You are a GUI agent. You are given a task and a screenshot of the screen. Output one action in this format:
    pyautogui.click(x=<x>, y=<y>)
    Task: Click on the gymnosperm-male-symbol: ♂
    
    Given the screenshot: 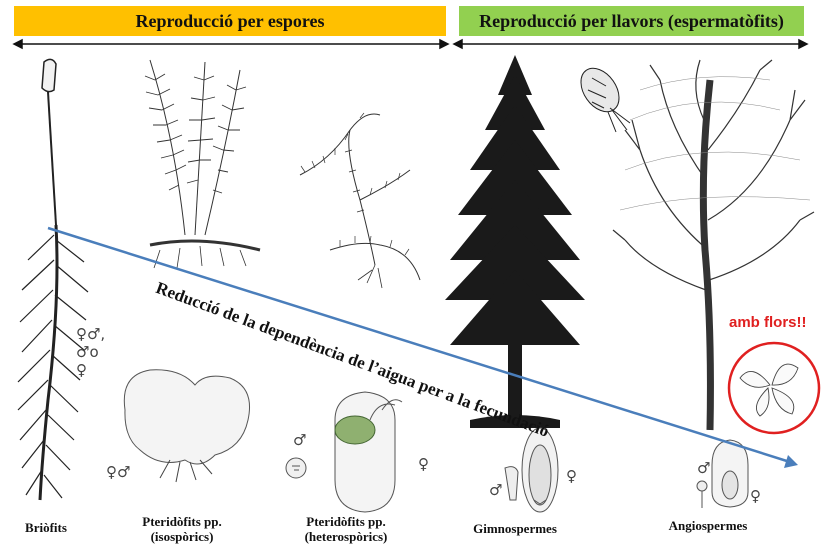 What is the action you would take?
    pyautogui.click(x=496, y=490)
    